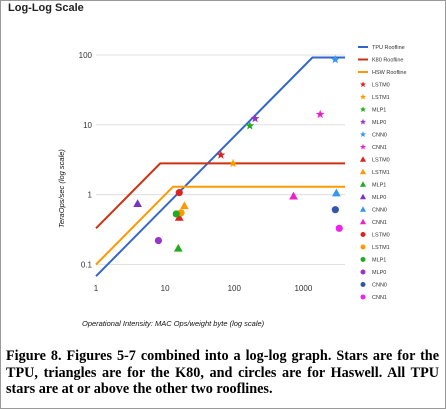 This screenshot has height=409, width=446. Describe the element at coordinates (335, 210) in the screenshot. I see `point-circle-cnn0` at that location.